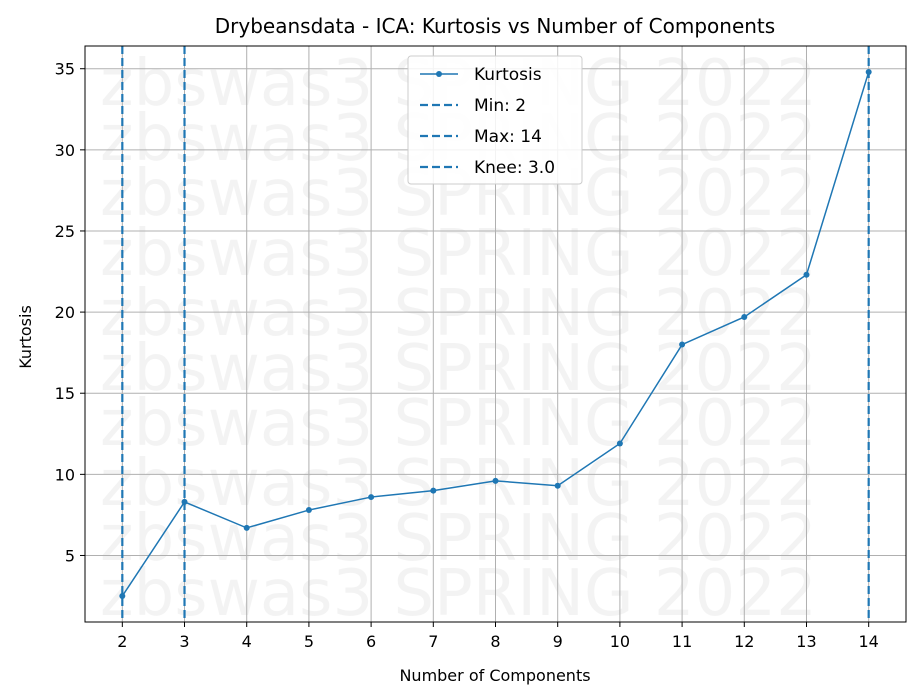 This screenshot has width=921, height=700. Describe the element at coordinates (744, 641) in the screenshot. I see `x-tick-label: 12` at that location.